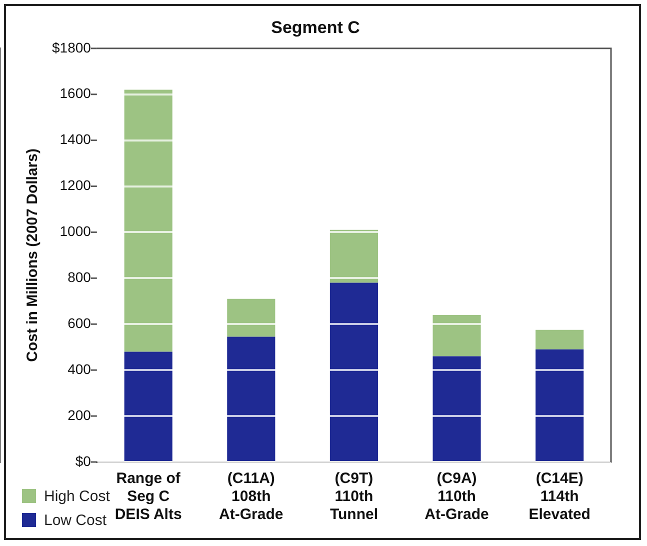  What do you see at coordinates (354, 497) in the screenshot?
I see `x-tick-label: (C9T) 110th Tunnel` at bounding box center [354, 497].